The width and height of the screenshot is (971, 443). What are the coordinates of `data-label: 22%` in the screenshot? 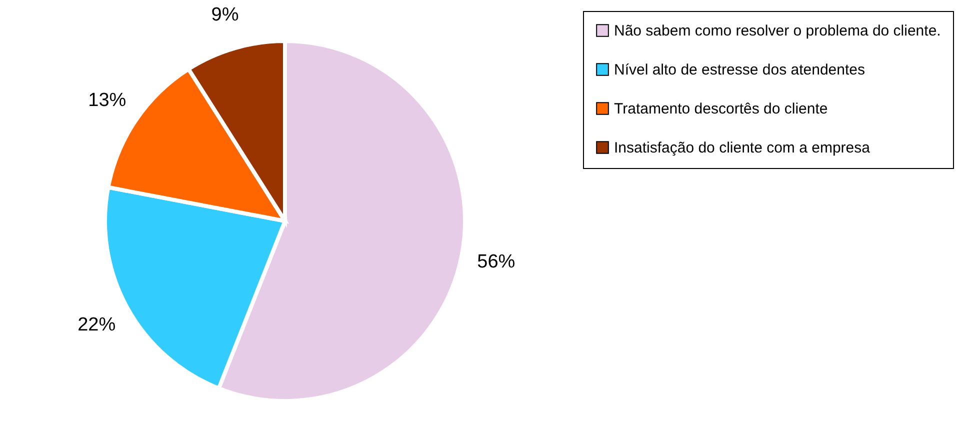 It's located at (97, 325).